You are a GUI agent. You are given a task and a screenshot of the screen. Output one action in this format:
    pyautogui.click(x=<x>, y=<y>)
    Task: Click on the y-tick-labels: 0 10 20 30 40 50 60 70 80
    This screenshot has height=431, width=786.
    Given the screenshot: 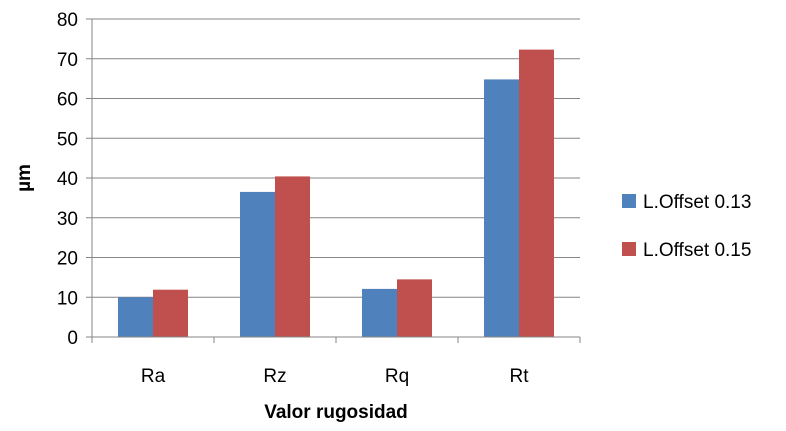 What is the action you would take?
    pyautogui.click(x=67, y=179)
    